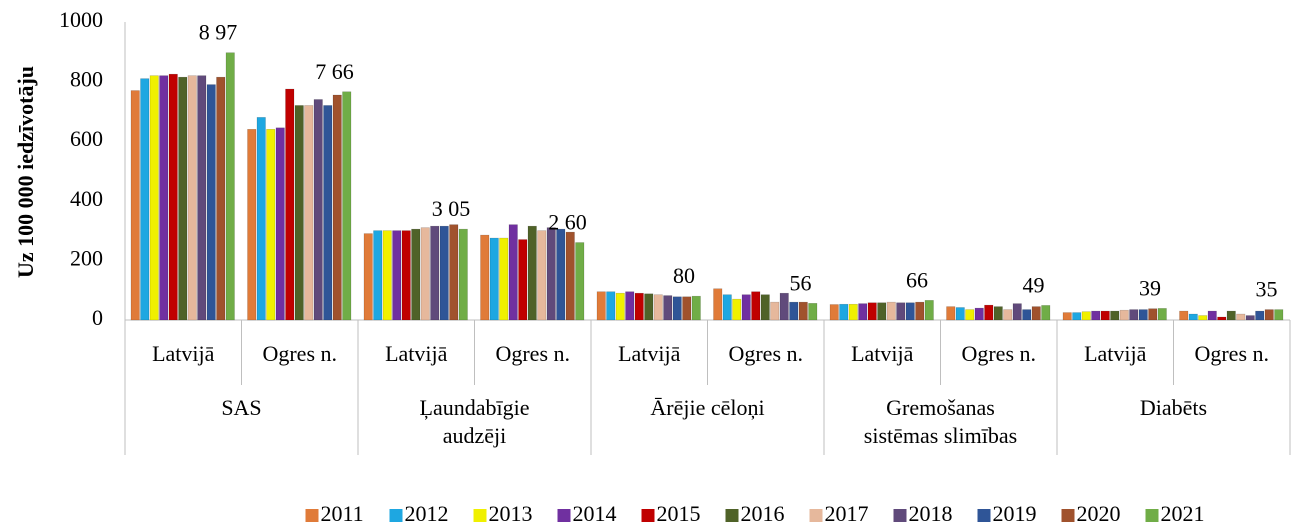  Describe the element at coordinates (475, 407) in the screenshot. I see `group-label: Ļaundabīgie` at that location.